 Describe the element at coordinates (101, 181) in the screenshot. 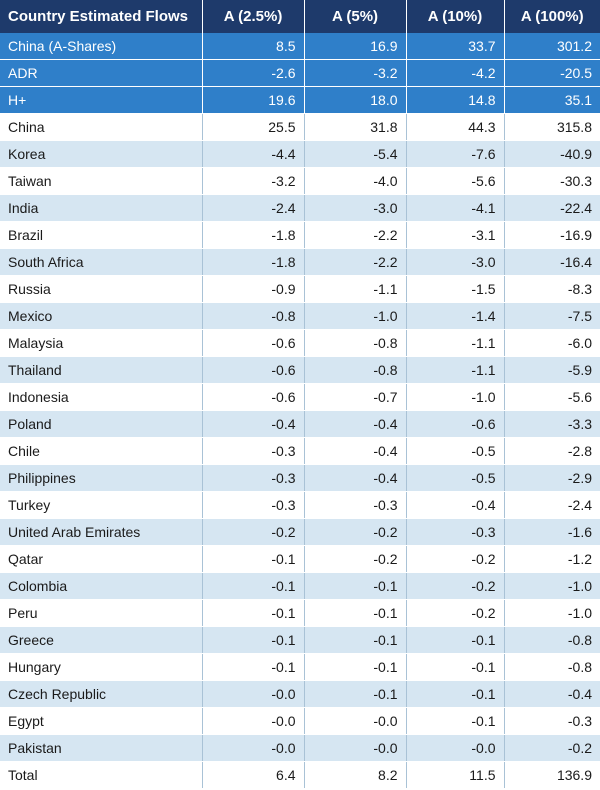

I see `country-name-cell: Taiwan` at that location.